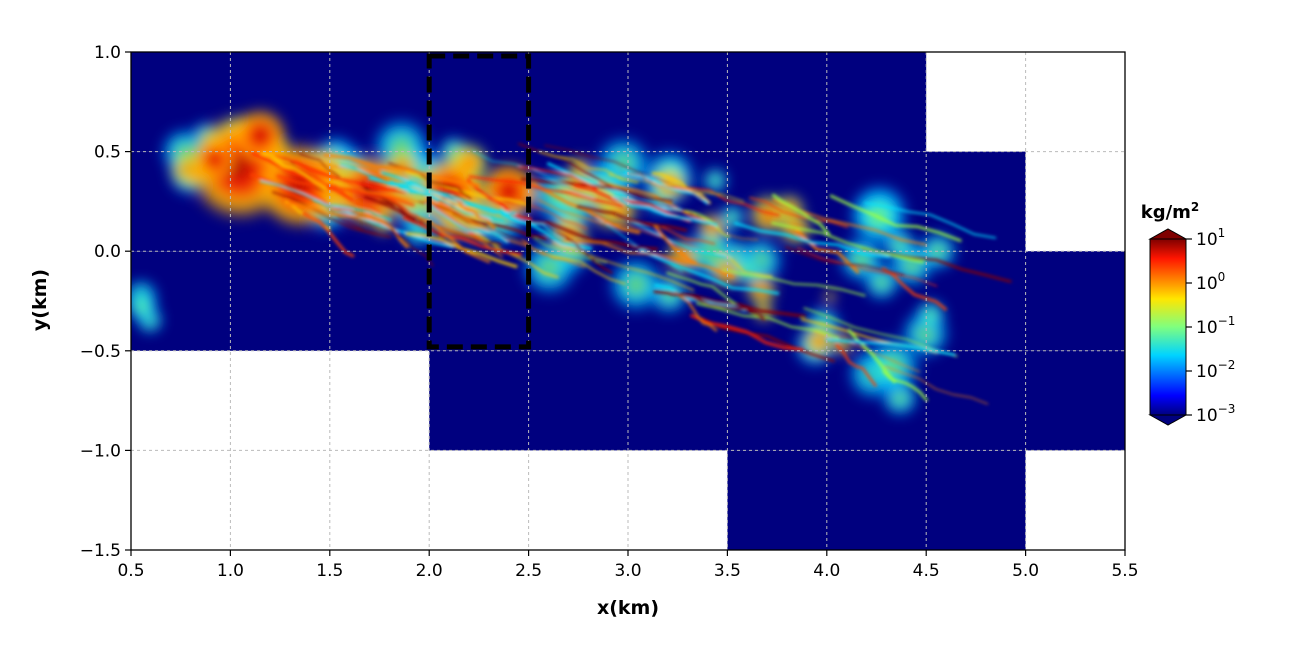 The width and height of the screenshot is (1308, 654). What do you see at coordinates (100, 451) in the screenshot?
I see `y-tick-label: −1.0` at bounding box center [100, 451].